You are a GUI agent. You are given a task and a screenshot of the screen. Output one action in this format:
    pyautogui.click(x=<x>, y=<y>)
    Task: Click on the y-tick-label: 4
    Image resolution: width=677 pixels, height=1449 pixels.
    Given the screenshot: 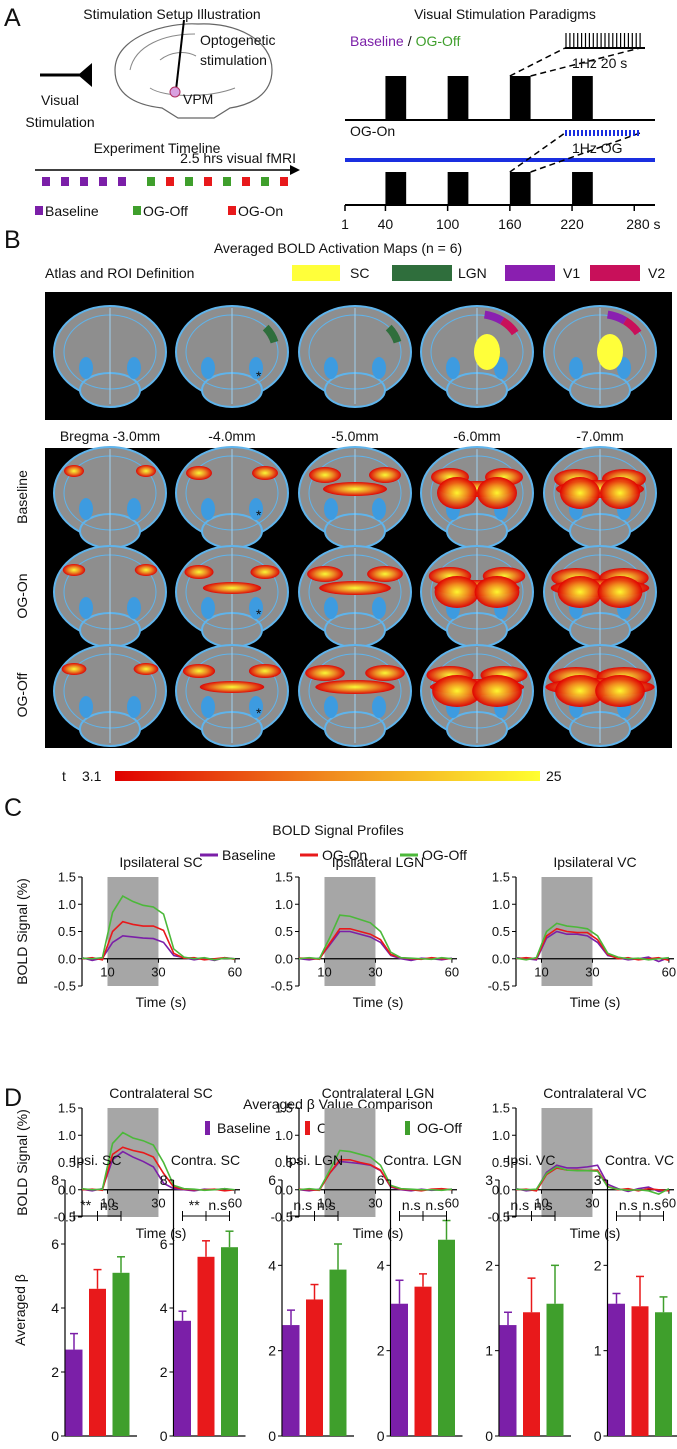 What is the action you would take?
    pyautogui.click(x=272, y=1265)
    